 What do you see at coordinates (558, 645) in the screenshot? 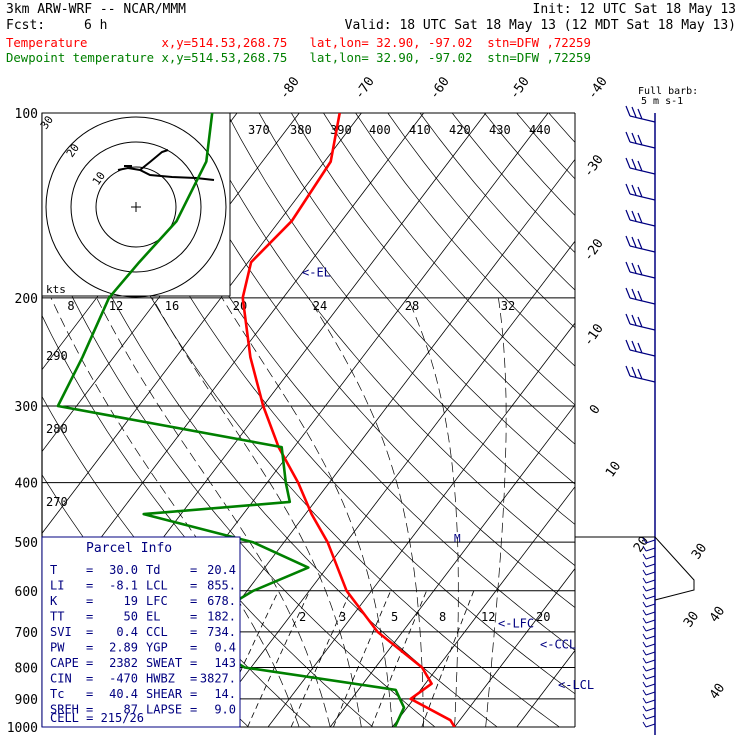
I see `level-annotation: <-CCL` at bounding box center [558, 645].